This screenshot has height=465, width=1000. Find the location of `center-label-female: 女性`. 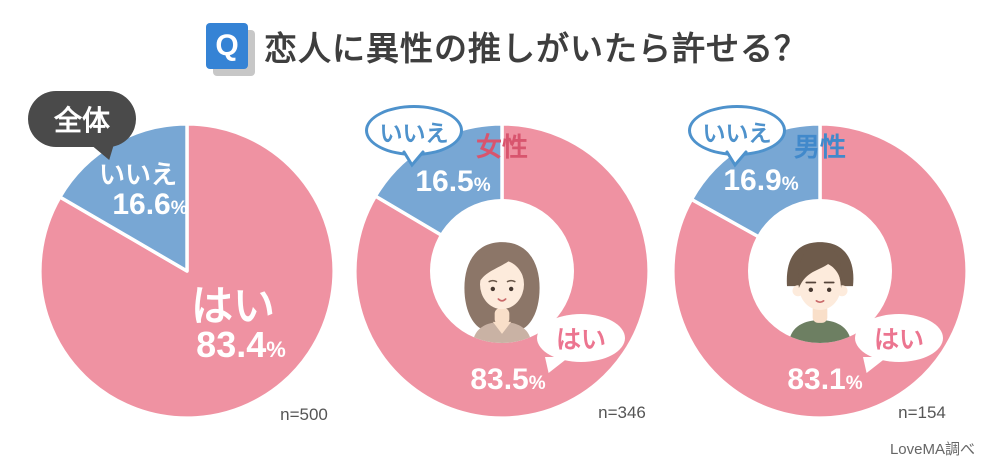

center-label-female: 女性 is located at coordinates (501, 147).